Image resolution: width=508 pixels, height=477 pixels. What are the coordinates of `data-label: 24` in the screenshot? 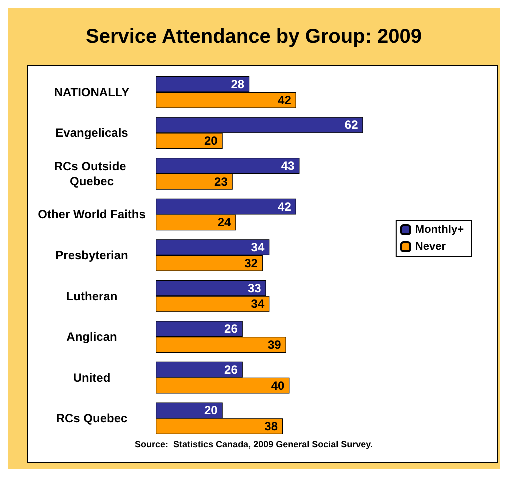 It's located at (225, 223).